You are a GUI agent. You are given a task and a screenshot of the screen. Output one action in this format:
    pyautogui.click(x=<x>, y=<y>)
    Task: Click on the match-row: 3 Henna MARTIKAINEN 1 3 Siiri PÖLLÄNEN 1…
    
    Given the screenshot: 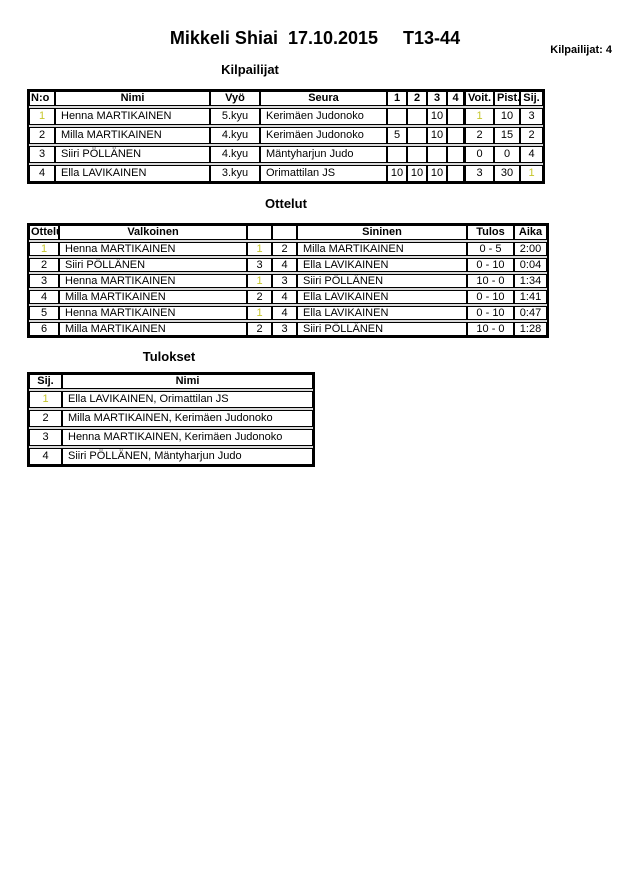 What is the action you would take?
    pyautogui.click(x=288, y=281)
    